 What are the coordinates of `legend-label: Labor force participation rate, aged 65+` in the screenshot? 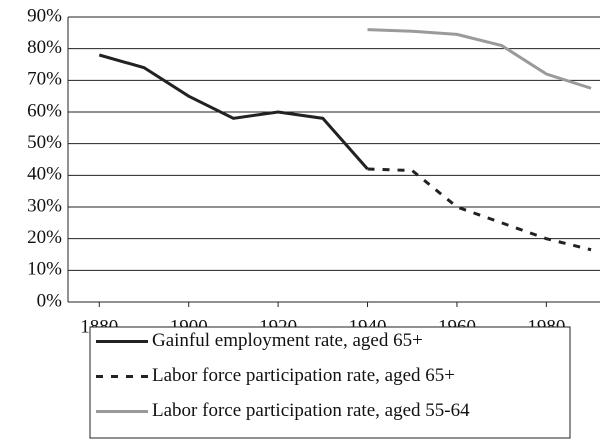 It's located at (303, 375).